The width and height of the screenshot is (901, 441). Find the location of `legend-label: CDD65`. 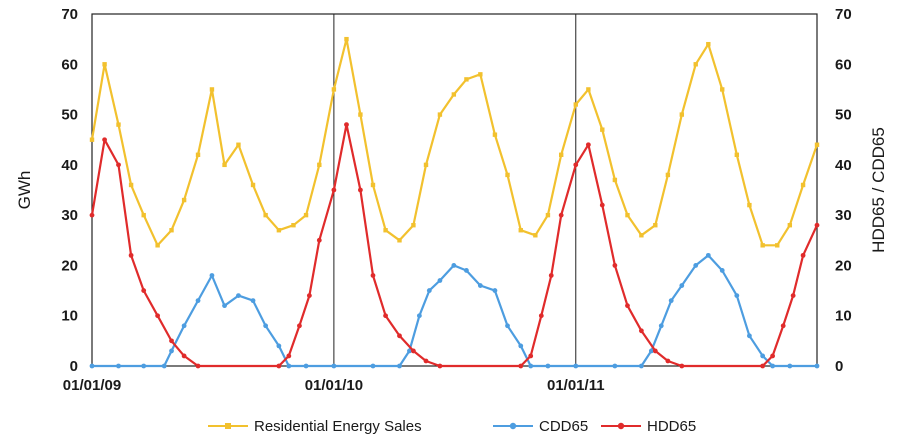

legend-label: CDD65 is located at coordinates (563, 426).